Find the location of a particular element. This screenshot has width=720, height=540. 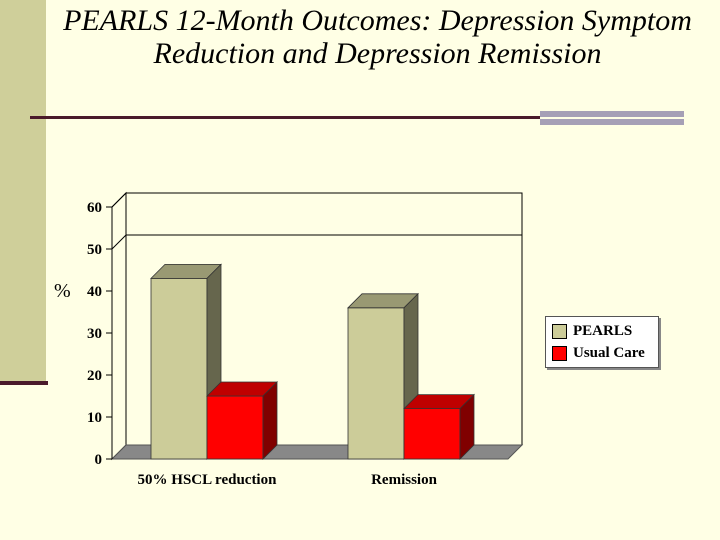

title-underline is located at coordinates (285, 117).